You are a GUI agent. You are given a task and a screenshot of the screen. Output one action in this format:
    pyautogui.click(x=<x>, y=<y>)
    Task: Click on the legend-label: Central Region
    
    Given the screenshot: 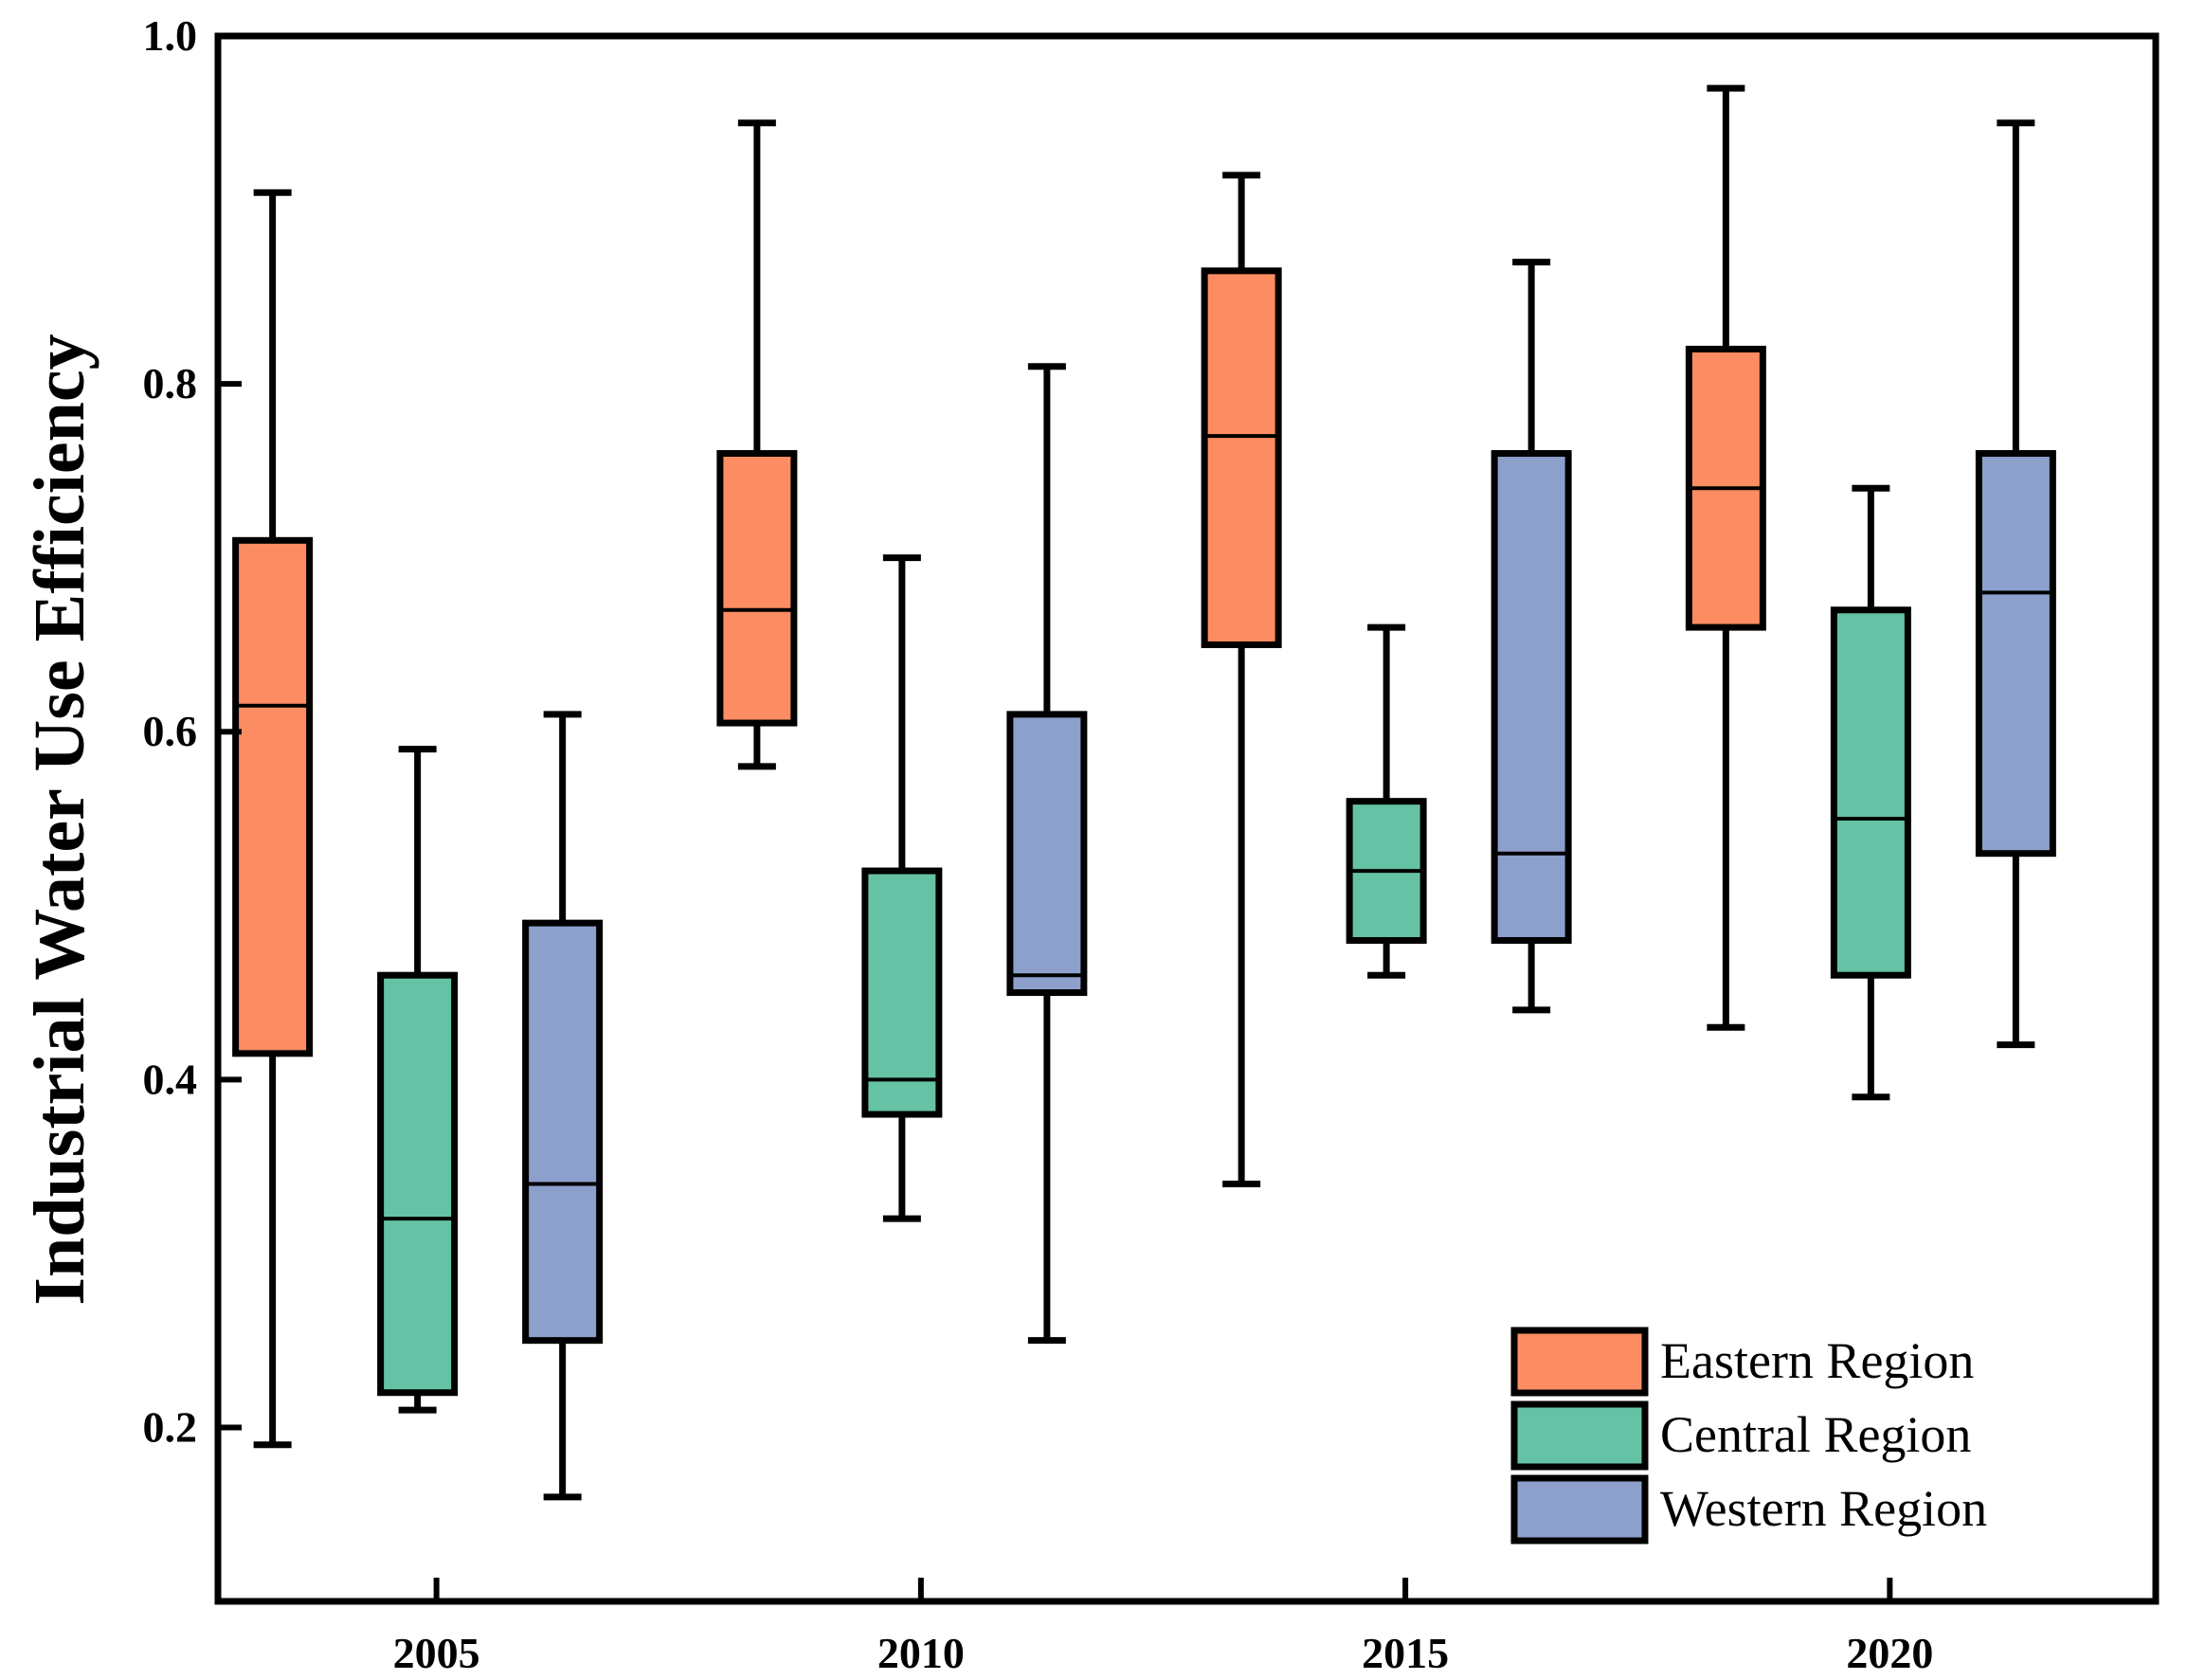 What is the action you would take?
    pyautogui.click(x=1815, y=1434)
    